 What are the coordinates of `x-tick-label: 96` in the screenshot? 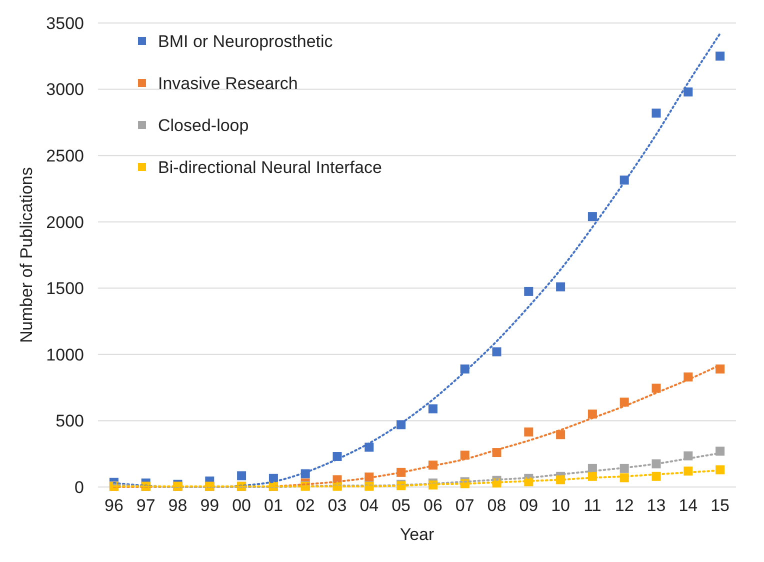 It's located at (114, 505).